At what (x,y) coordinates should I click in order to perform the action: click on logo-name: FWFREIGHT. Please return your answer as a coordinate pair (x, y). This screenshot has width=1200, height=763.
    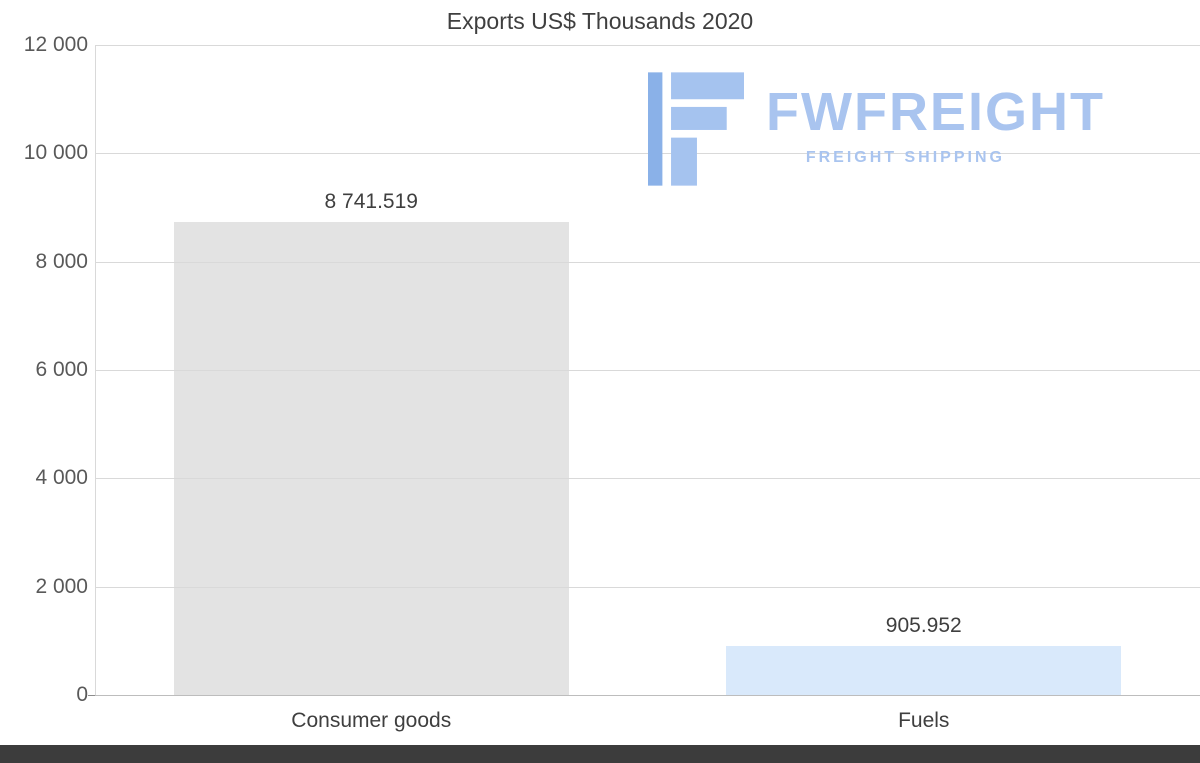
    Looking at the image, I should click on (935, 112).